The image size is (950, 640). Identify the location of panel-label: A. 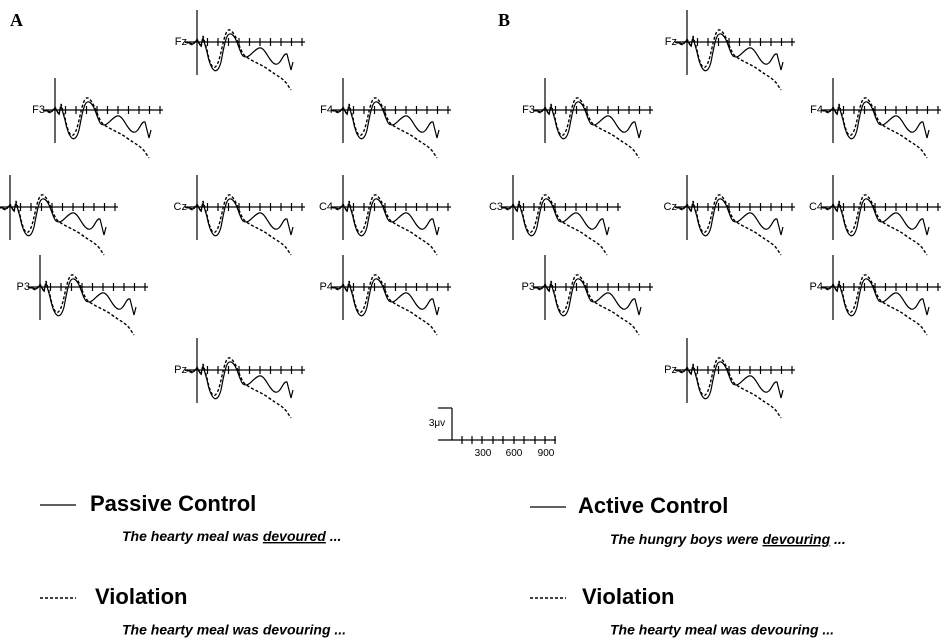
(16, 20).